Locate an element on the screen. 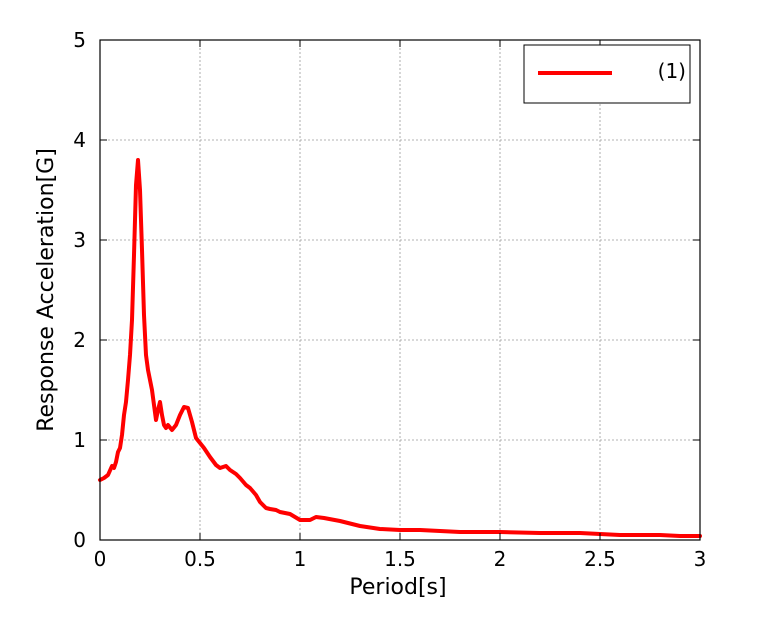 The width and height of the screenshot is (781, 620). y-tick-label: 2 is located at coordinates (79, 340).